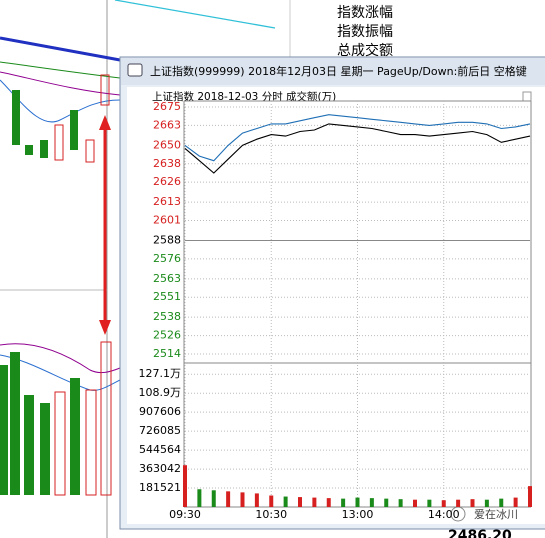 The height and width of the screenshot is (538, 545). I want to click on info-label: 指数振幅, so click(365, 32).